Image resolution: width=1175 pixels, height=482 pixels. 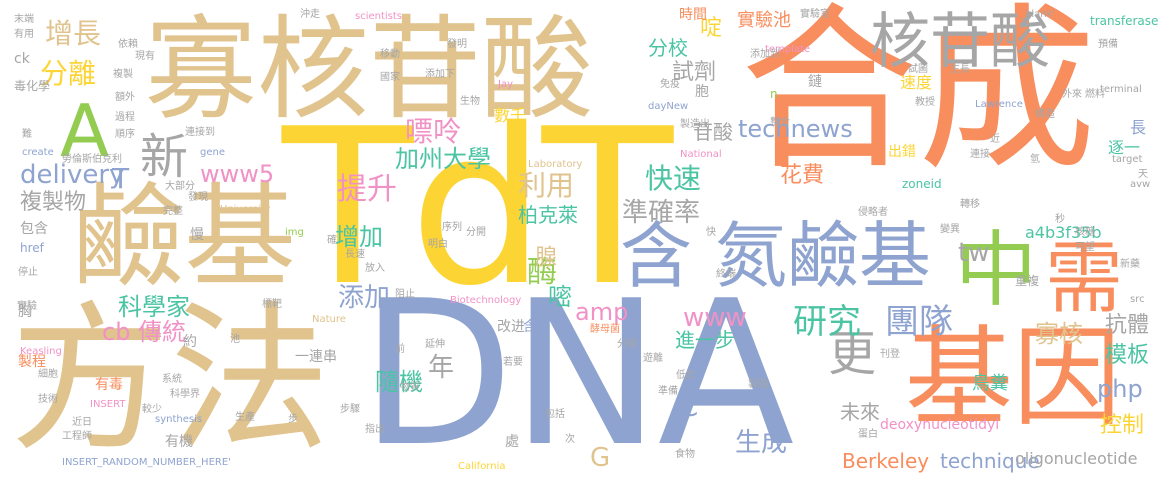 What do you see at coordinates (440, 74) in the screenshot?
I see `word: 添加下` at bounding box center [440, 74].